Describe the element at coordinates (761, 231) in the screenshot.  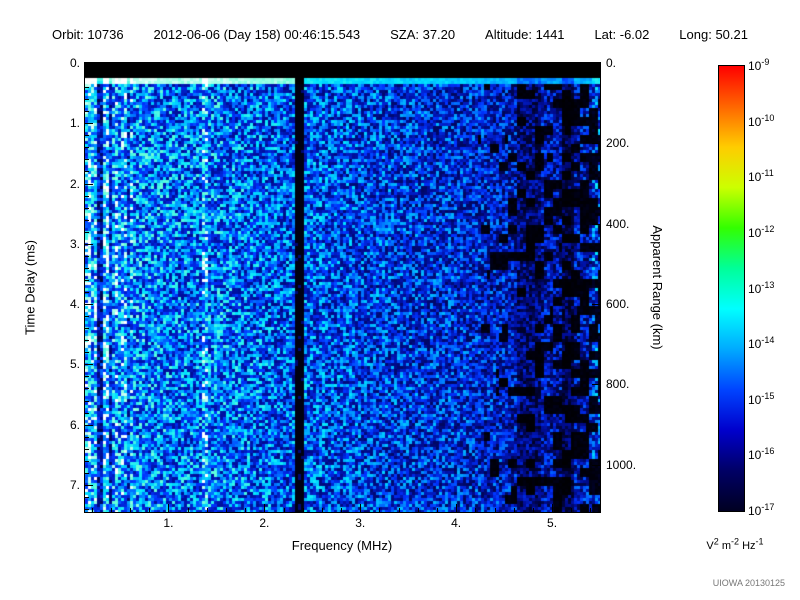
I see `colorbar-tick-label: 10-12` at that location.